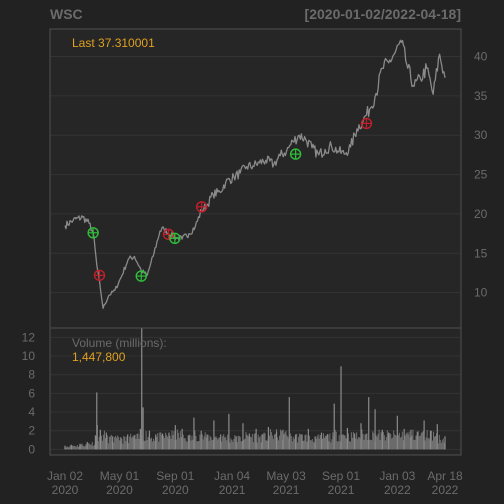 The width and height of the screenshot is (504, 504). Describe the element at coordinates (119, 343) in the screenshot. I see `volume-label: Volume (millions):` at that location.